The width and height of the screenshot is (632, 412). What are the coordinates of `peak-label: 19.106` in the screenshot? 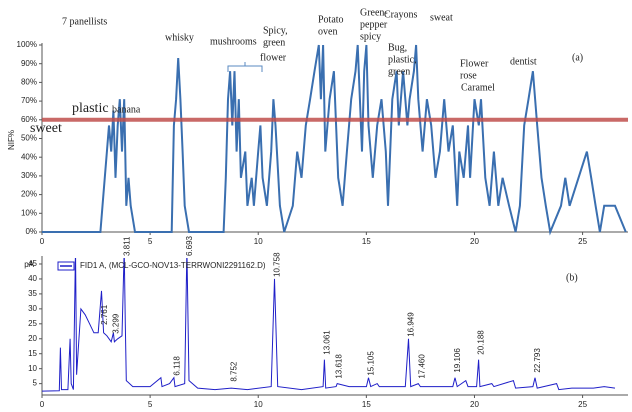 It's located at (457, 360).